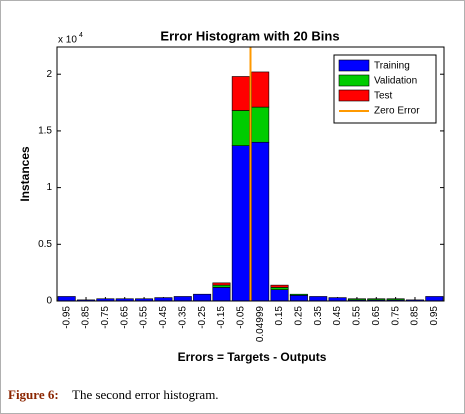 This screenshot has width=465, height=414. I want to click on x-tick-label: 0.15, so click(279, 316).